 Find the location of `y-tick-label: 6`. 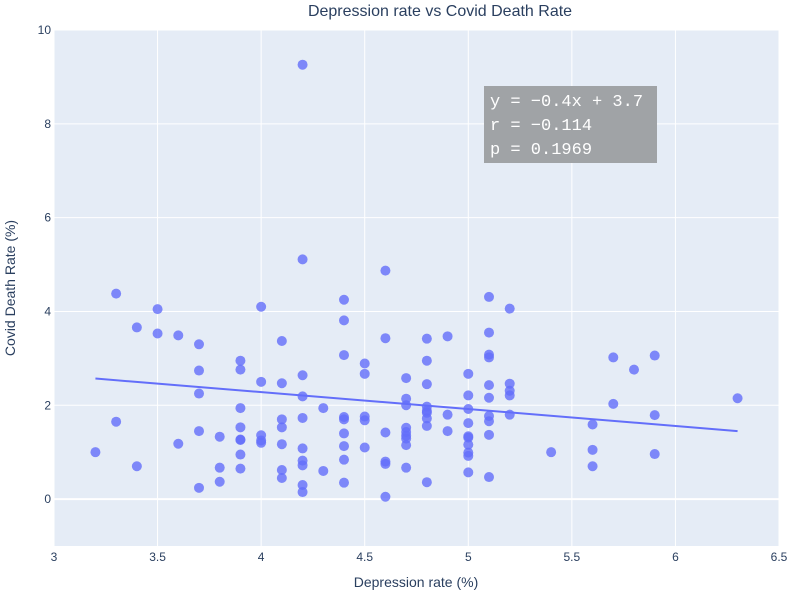

y-tick-label: 6 is located at coordinates (47, 218).